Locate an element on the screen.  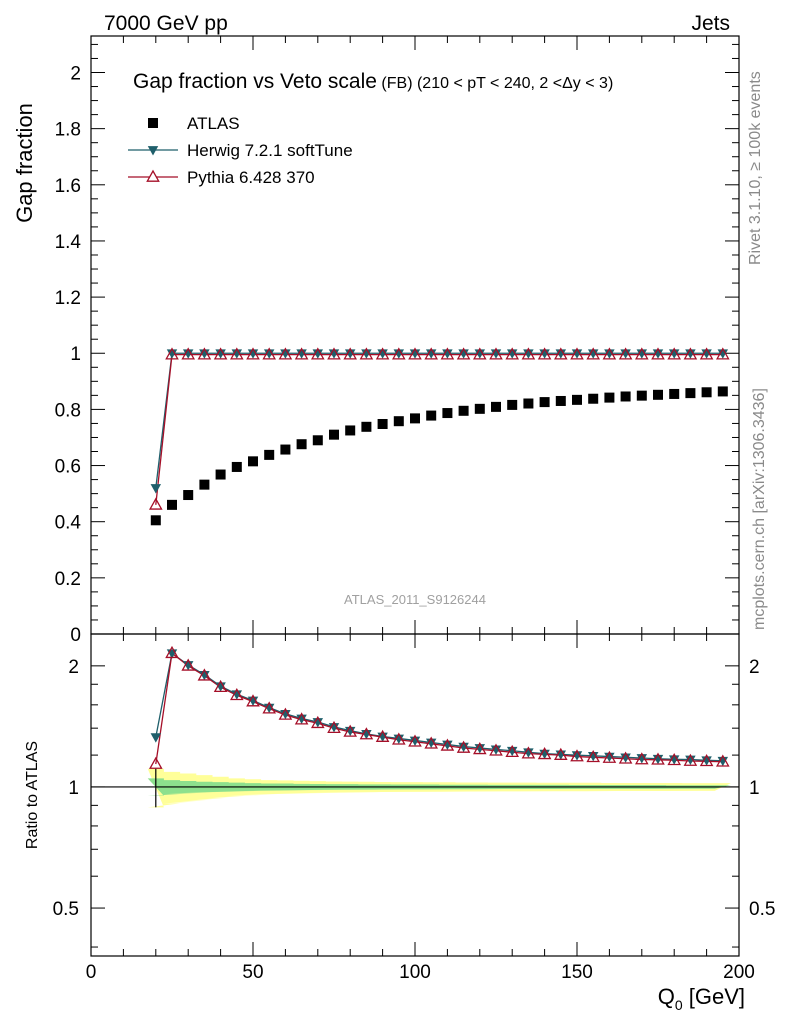
ratio-series is located at coordinates (439, 726).